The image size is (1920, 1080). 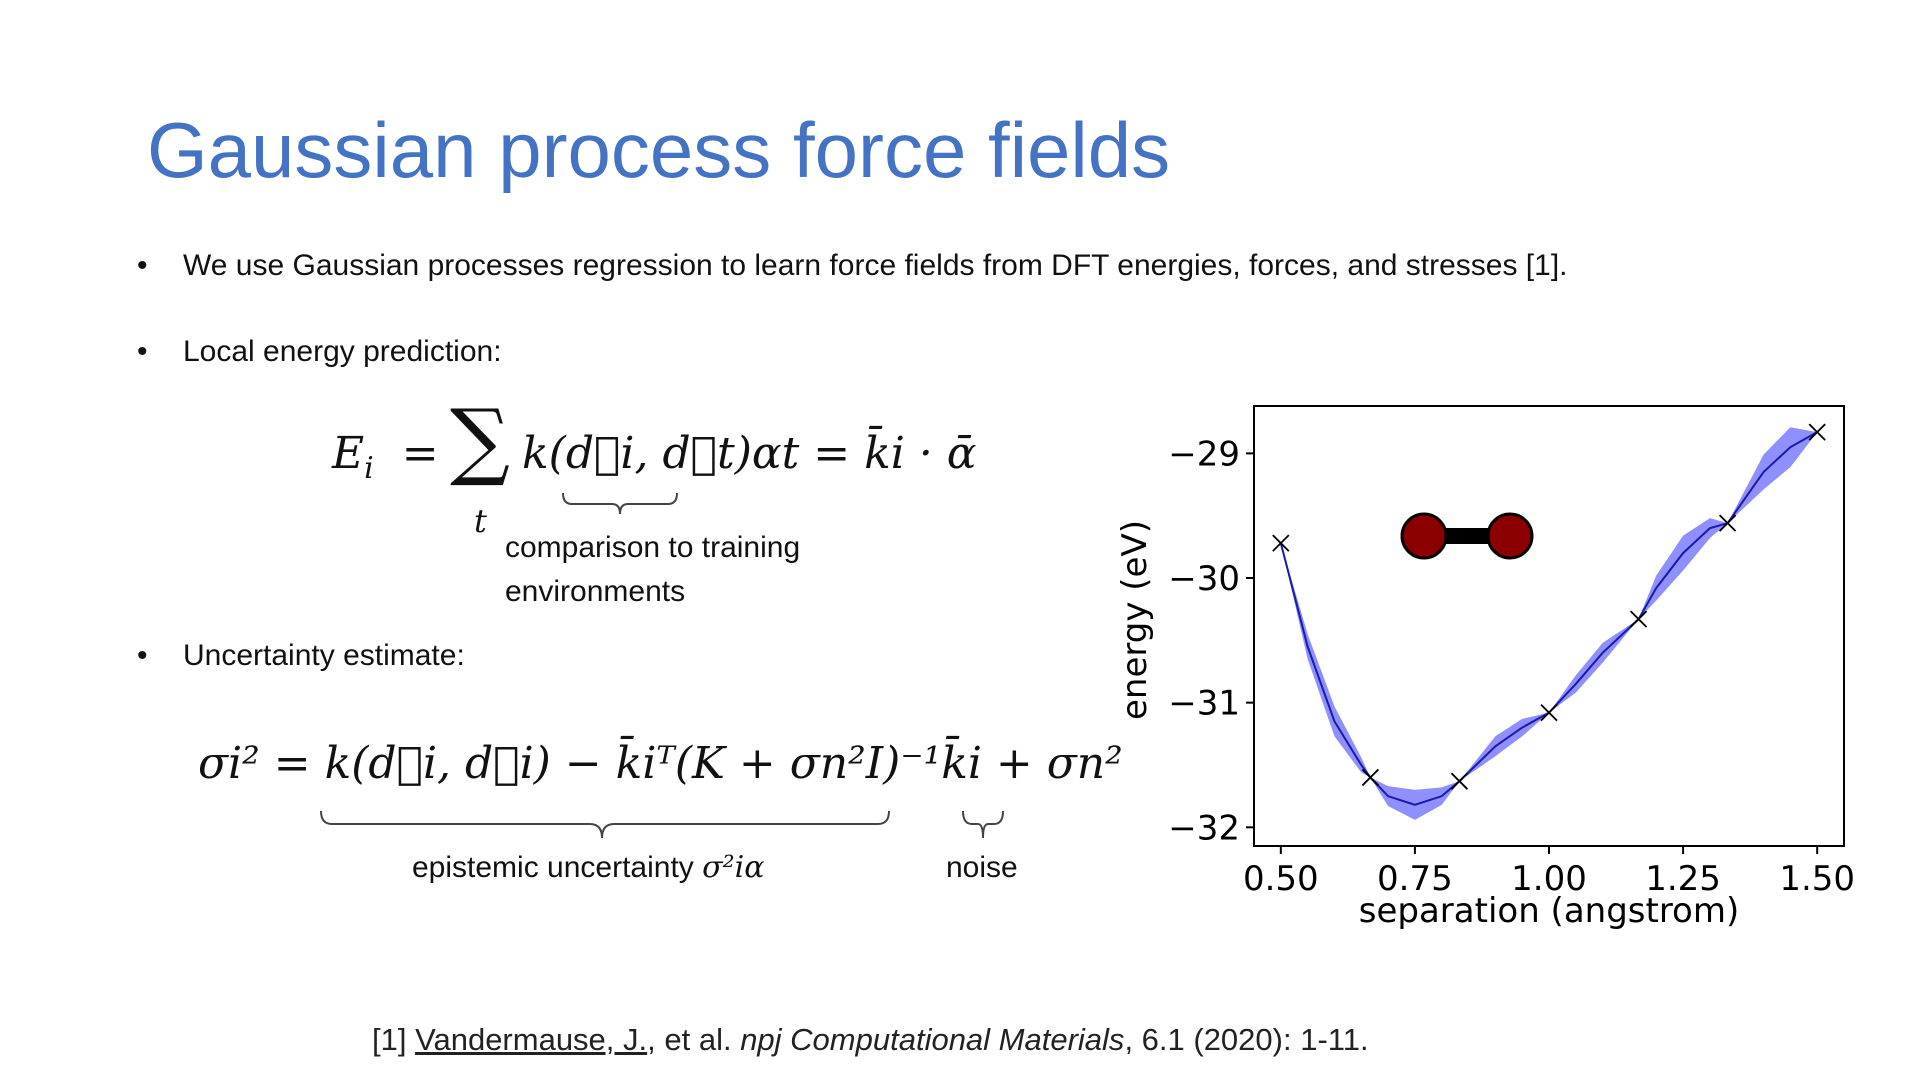 I want to click on slide-title: Gaussian process force fields, so click(x=659, y=150).